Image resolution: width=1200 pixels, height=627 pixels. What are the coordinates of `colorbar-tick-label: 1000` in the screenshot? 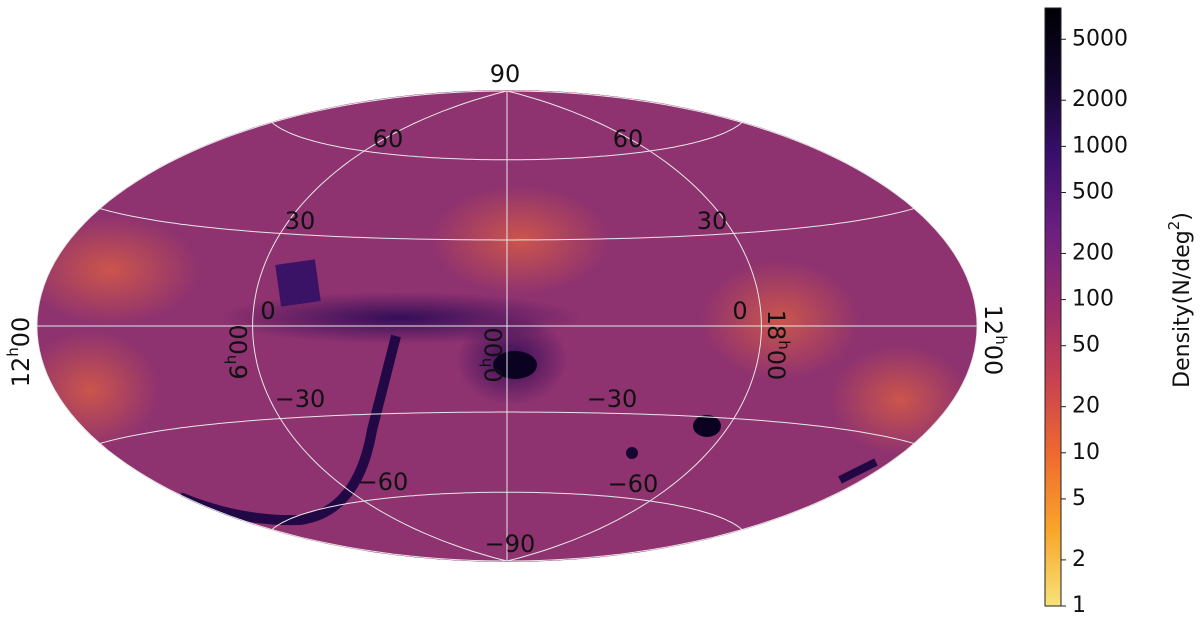 It's located at (1100, 145).